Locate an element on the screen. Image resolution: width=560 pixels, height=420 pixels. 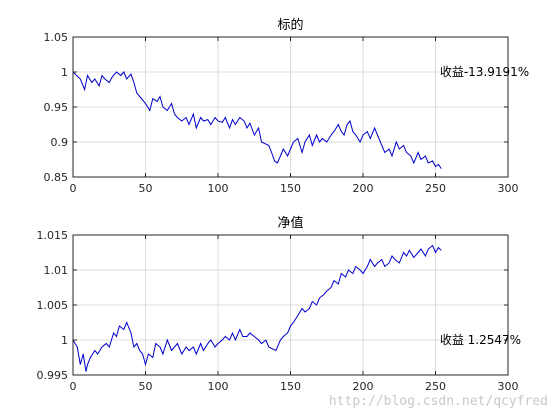
chart-title: 标的 is located at coordinates (290, 25).